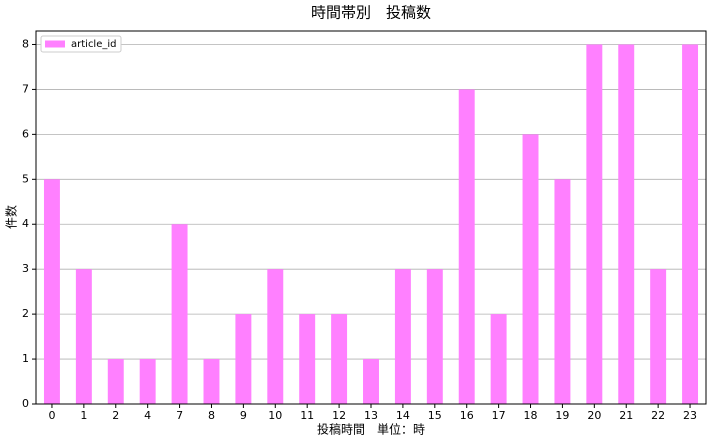 This screenshot has width=715, height=443. I want to click on y-tick-label: 0, so click(25, 403).